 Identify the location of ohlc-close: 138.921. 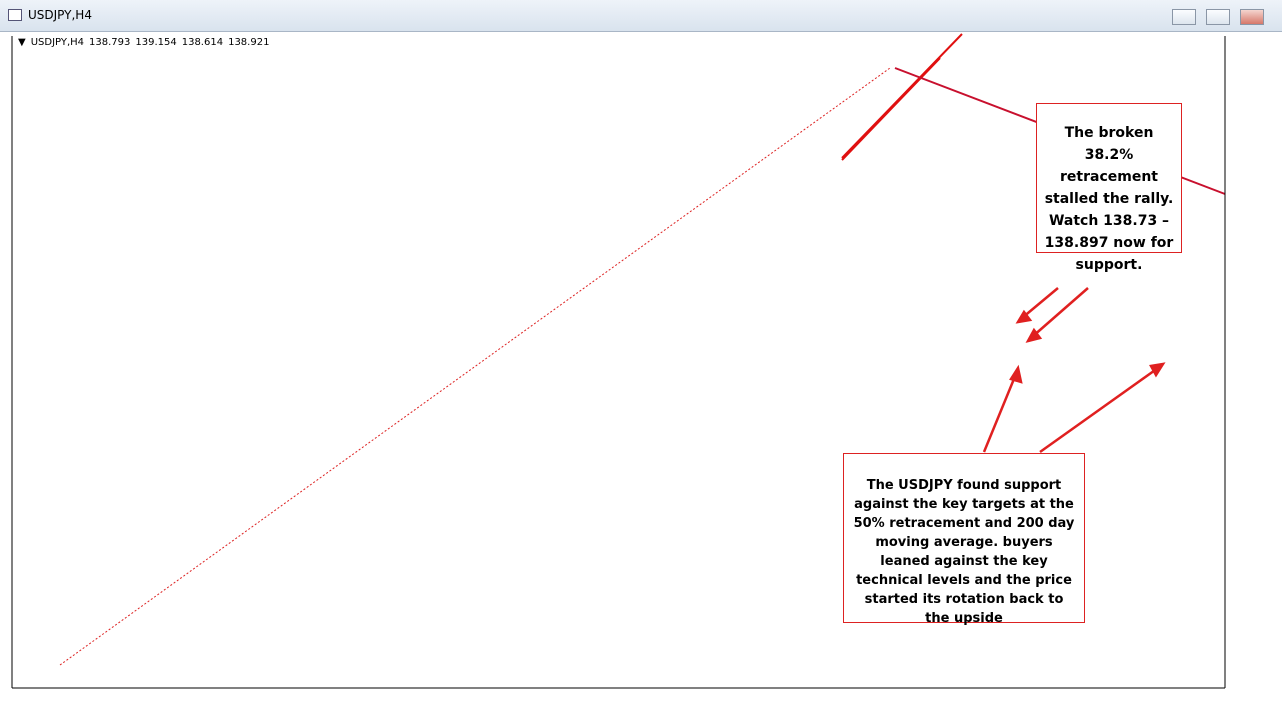
(249, 42).